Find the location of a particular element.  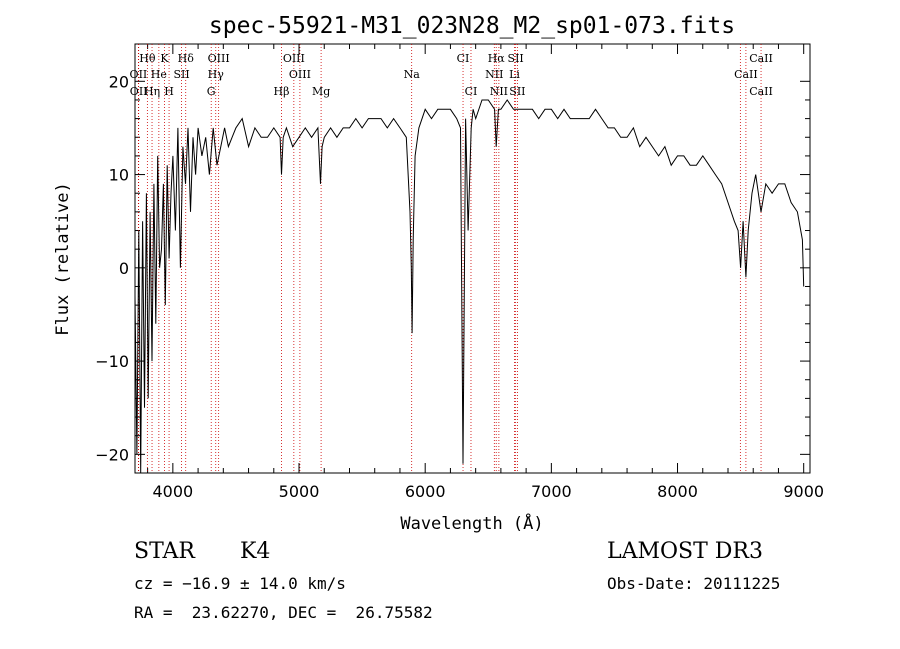

y-tick-label: 20 is located at coordinates (119, 81).